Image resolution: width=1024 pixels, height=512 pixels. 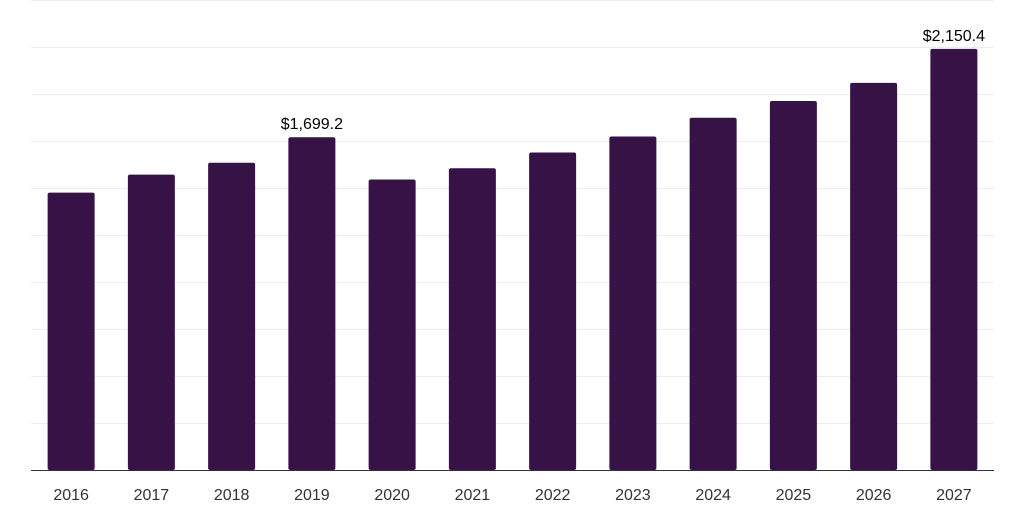 What do you see at coordinates (874, 495) in the screenshot?
I see `x-tick-label-2026: 2026` at bounding box center [874, 495].